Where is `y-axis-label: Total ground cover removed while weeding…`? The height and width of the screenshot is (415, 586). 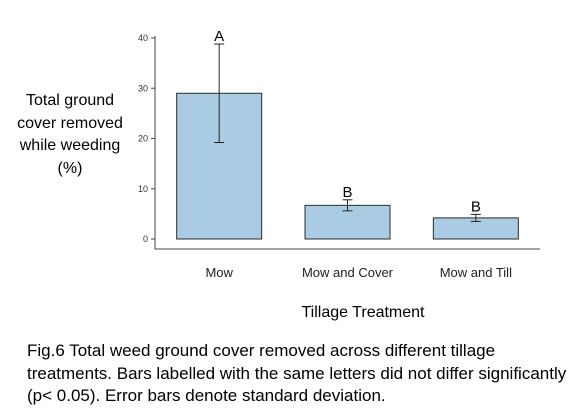
y-axis-label: Total ground cover removed while weeding… is located at coordinates (70, 134).